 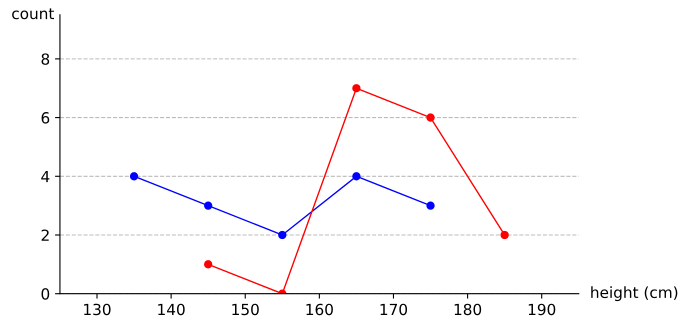 What do you see at coordinates (46, 294) in the screenshot?
I see `y-tick-label: 0` at bounding box center [46, 294].